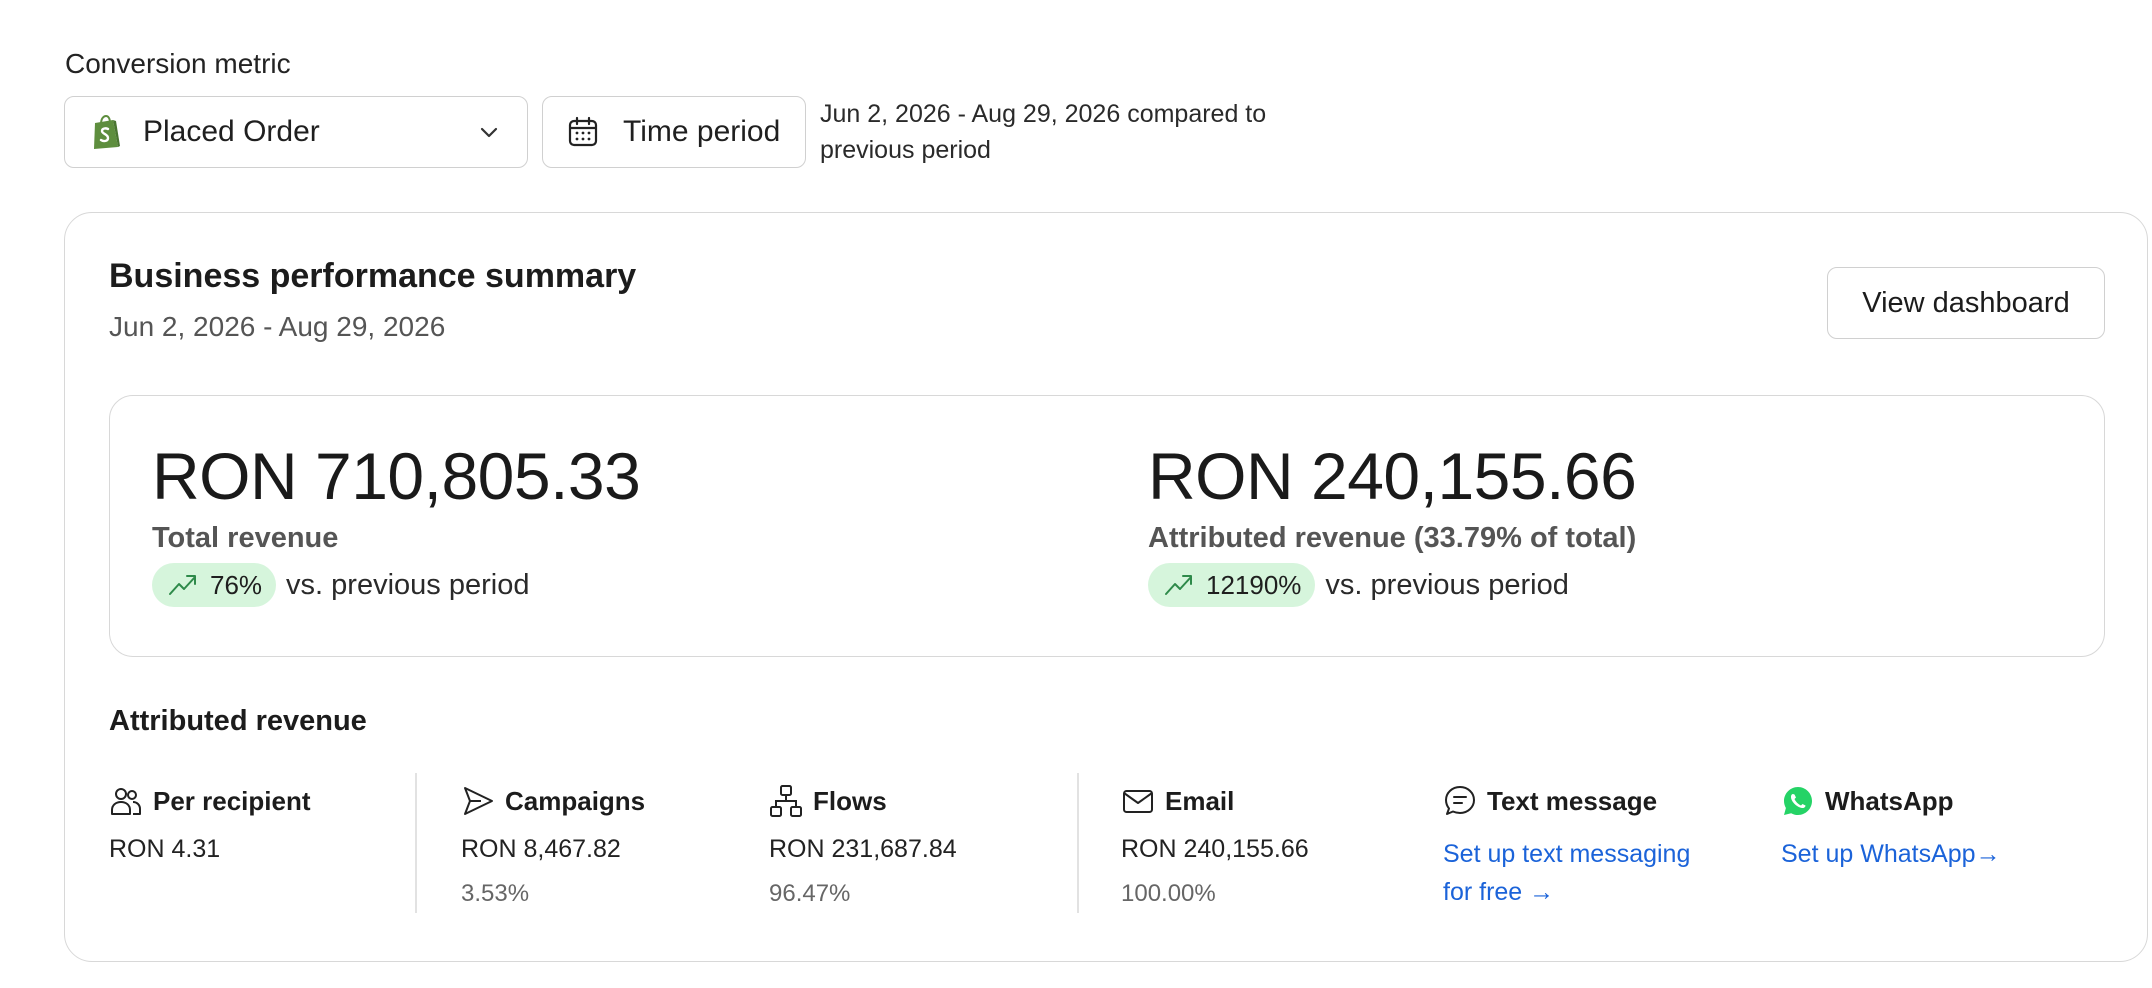  I want to click on conversion-metric-select: Placed Order, so click(296, 132).